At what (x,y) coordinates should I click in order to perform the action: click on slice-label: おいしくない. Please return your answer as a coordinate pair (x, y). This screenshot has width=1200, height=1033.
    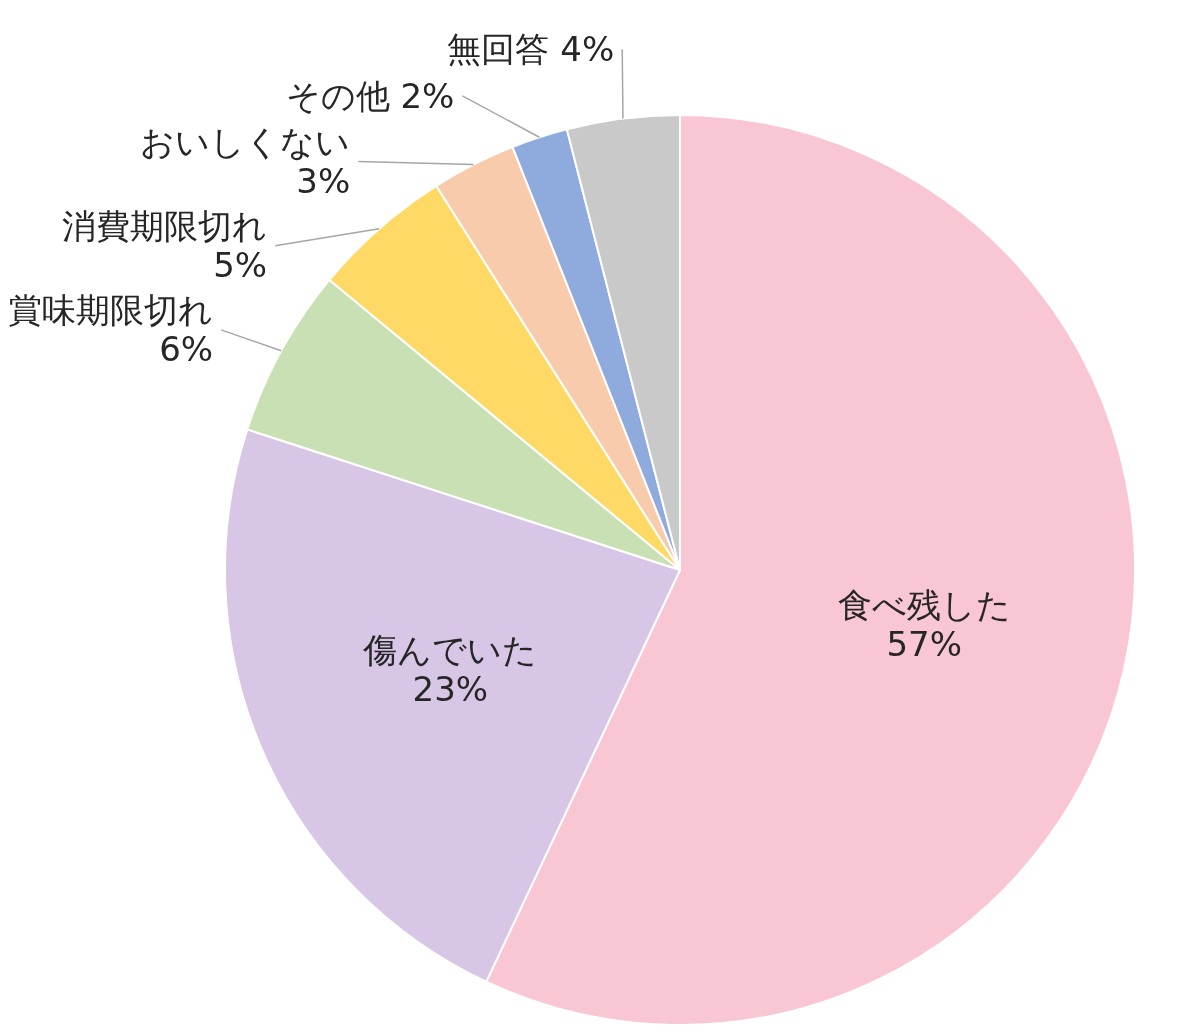
    Looking at the image, I should click on (245, 141).